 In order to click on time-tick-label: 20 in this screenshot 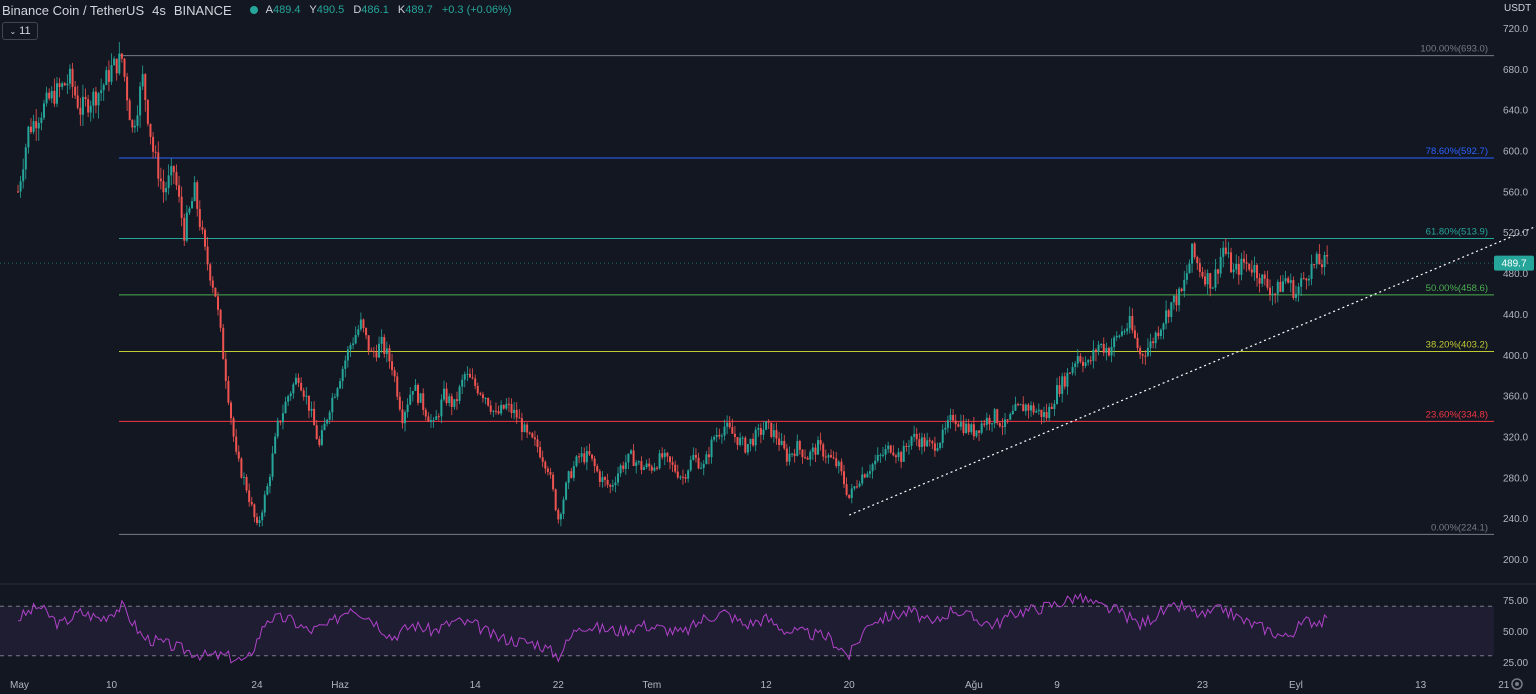, I will do `click(850, 685)`.